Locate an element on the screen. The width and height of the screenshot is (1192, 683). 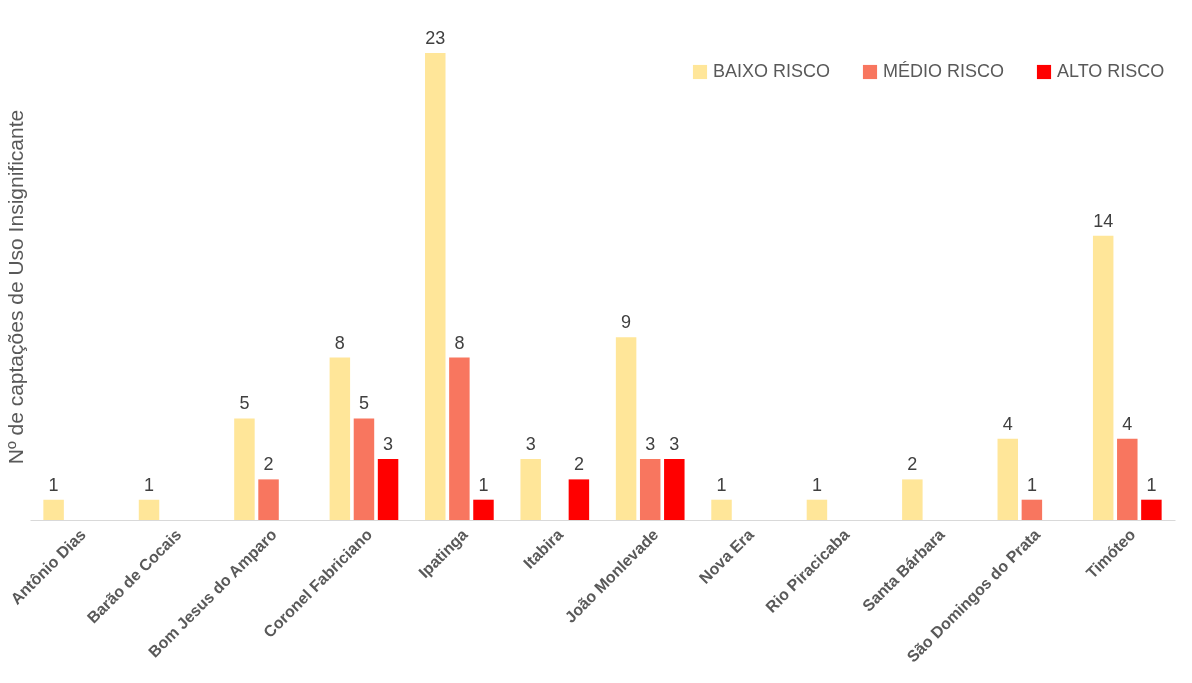
legend-label: MÉDIO RISCO is located at coordinates (944, 71).